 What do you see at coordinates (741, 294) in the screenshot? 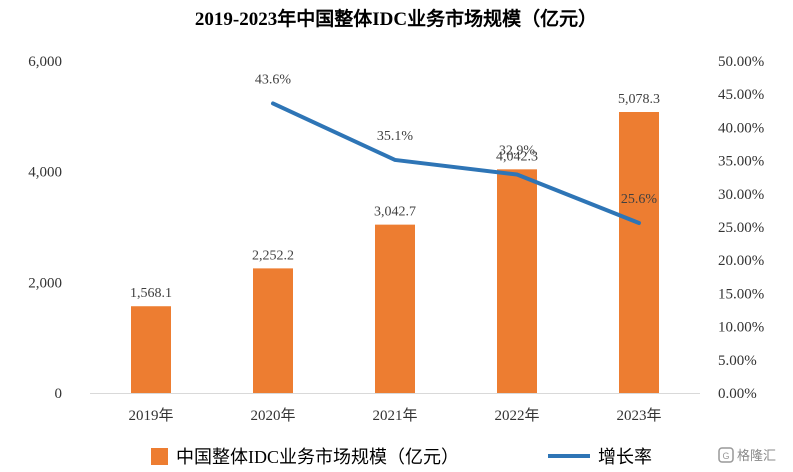
I see `right-tick-label: 15.00%` at bounding box center [741, 294].